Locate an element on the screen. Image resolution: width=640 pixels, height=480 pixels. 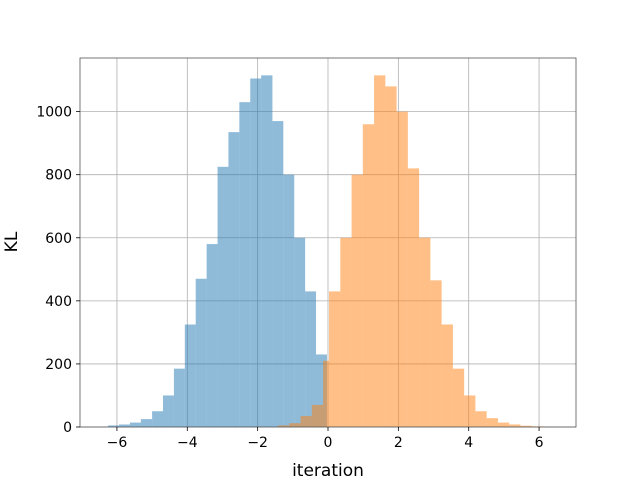
y-tick-label: 200 is located at coordinates (58, 365).